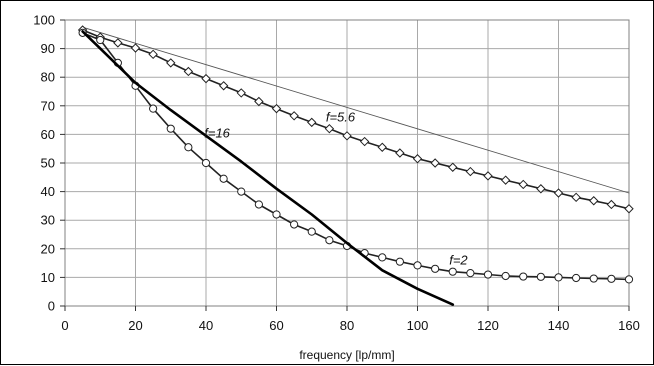  What do you see at coordinates (48, 77) in the screenshot?
I see `y-tick-label: 80` at bounding box center [48, 77].